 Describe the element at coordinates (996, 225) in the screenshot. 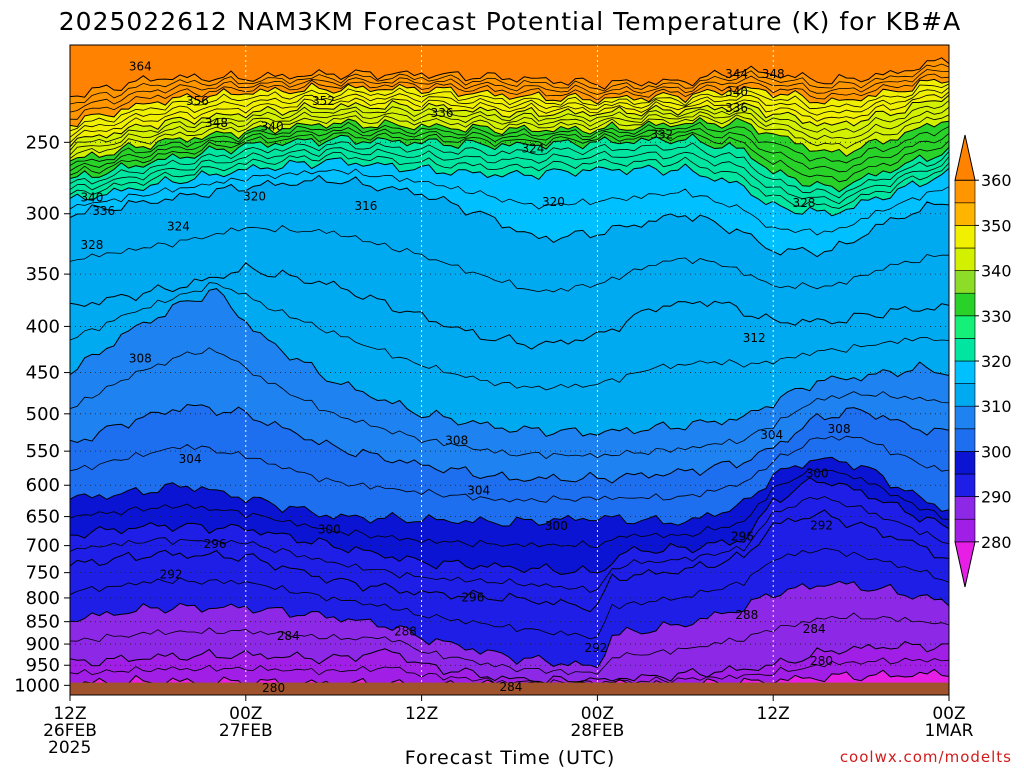

I see `colorbar-label: 350` at that location.